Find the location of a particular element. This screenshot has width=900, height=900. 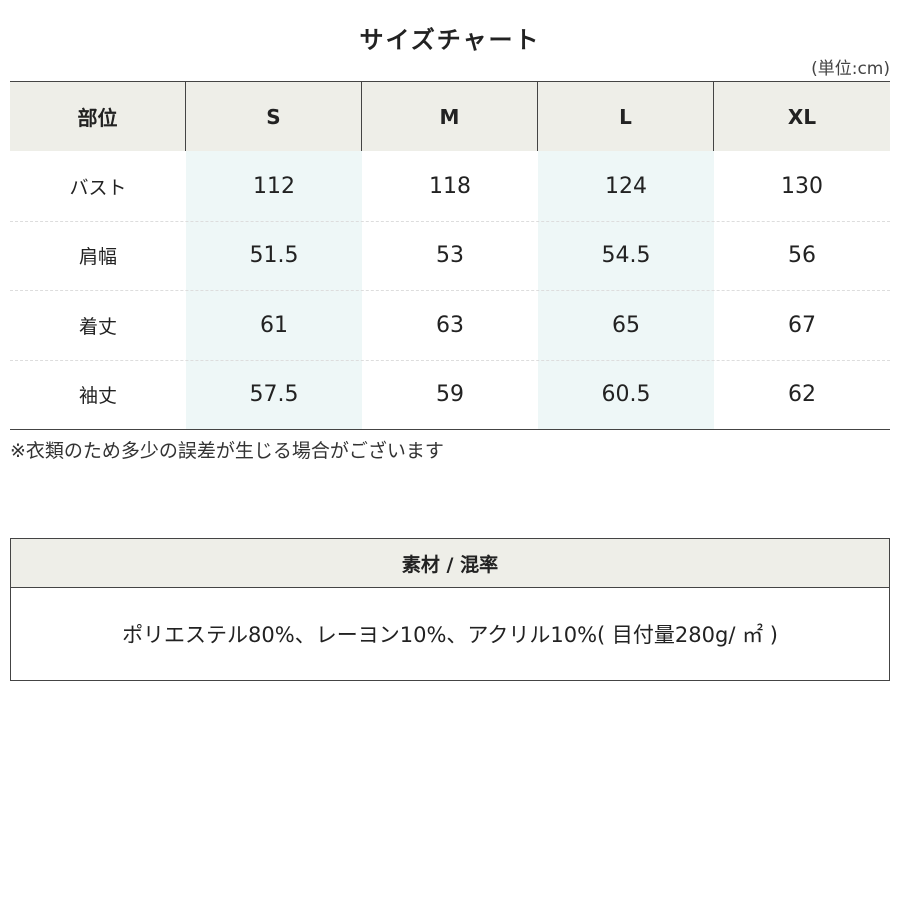

size-value: 112 is located at coordinates (274, 186).